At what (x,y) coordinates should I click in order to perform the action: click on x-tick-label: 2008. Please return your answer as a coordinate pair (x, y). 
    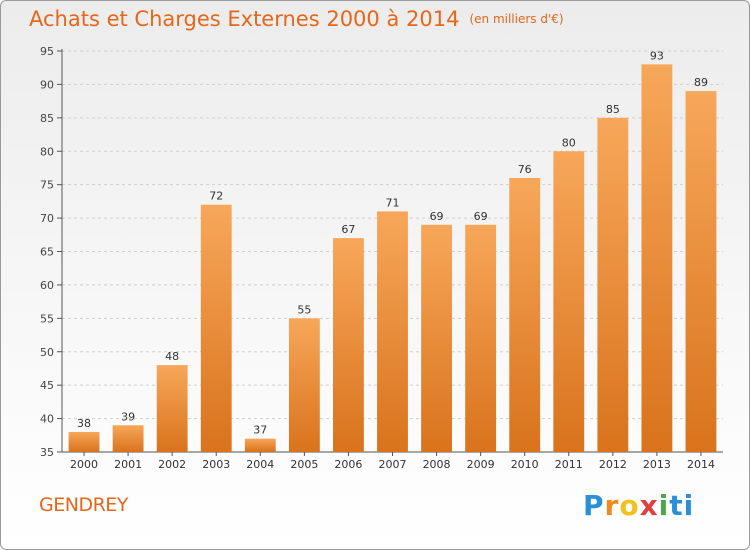
    Looking at the image, I should click on (437, 464).